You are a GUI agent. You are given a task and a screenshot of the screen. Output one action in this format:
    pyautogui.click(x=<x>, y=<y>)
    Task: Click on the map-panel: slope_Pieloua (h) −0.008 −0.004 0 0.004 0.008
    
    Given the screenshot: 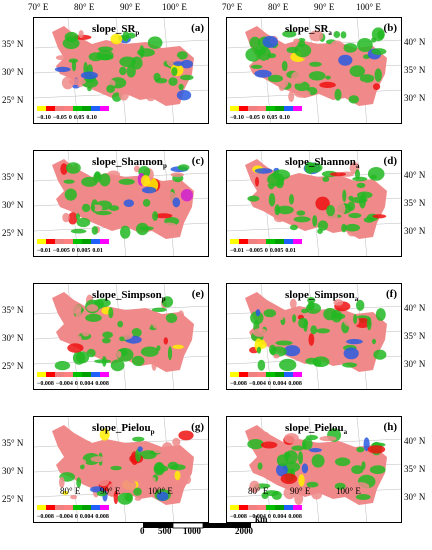 What is the action you would take?
    pyautogui.click(x=314, y=469)
    